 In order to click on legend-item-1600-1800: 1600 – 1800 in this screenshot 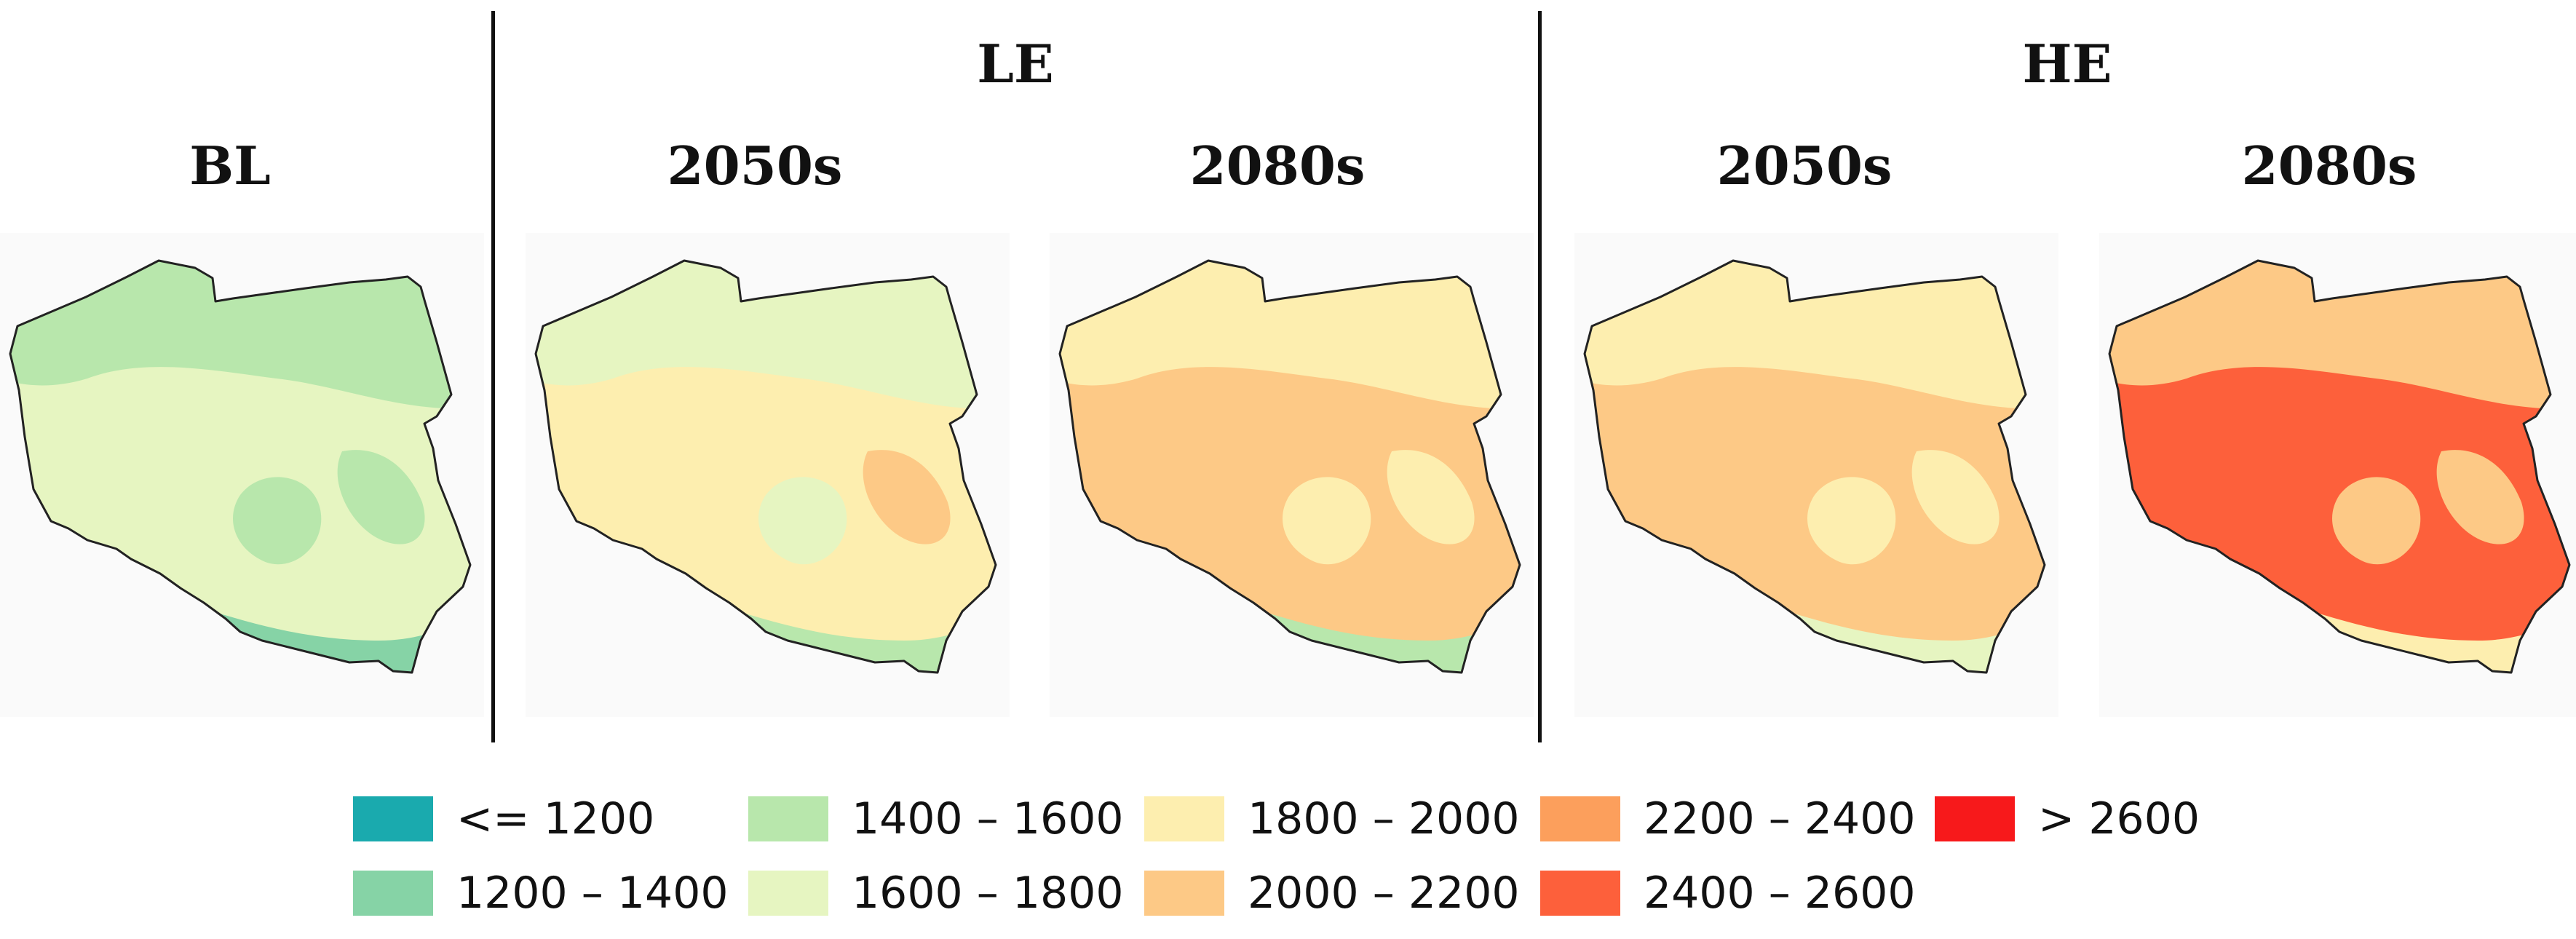, I will do `click(936, 894)`.